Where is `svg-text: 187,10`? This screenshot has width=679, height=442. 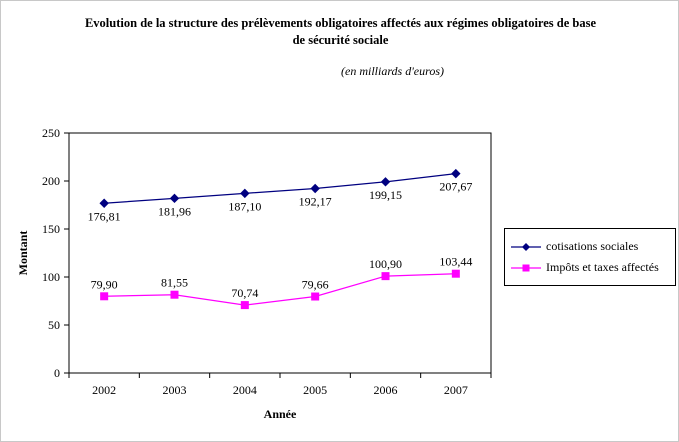
svg-text: 187,10 is located at coordinates (244, 206).